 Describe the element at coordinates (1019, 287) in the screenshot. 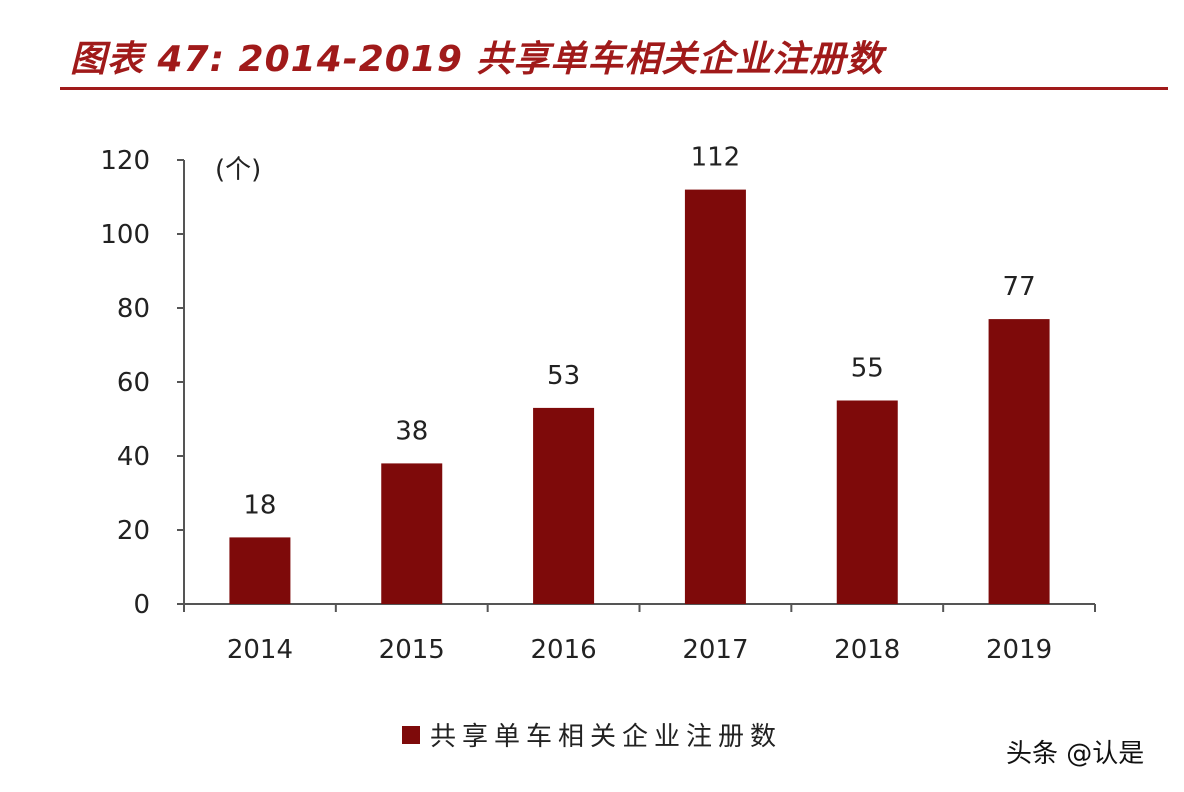

I see `data-label-2019: 77` at that location.